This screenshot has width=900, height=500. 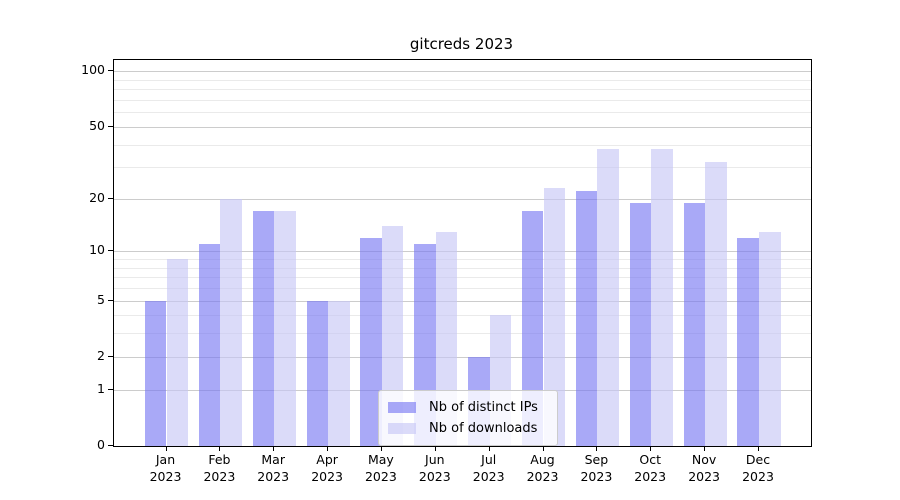 What do you see at coordinates (651, 448) in the screenshot?
I see `x-tick-oct` at bounding box center [651, 448].